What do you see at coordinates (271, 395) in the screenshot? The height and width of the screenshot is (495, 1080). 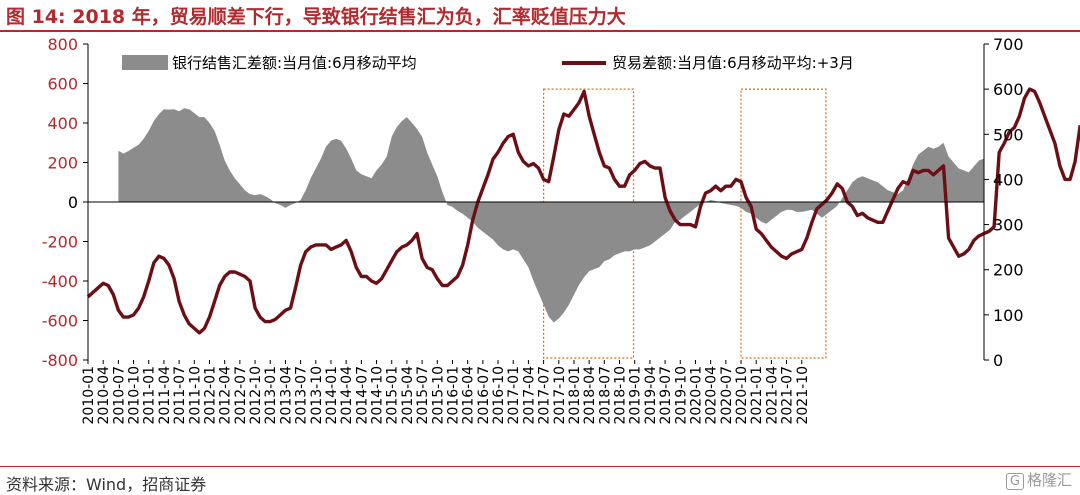 I see `x-tick-label: 2013-01` at bounding box center [271, 395].